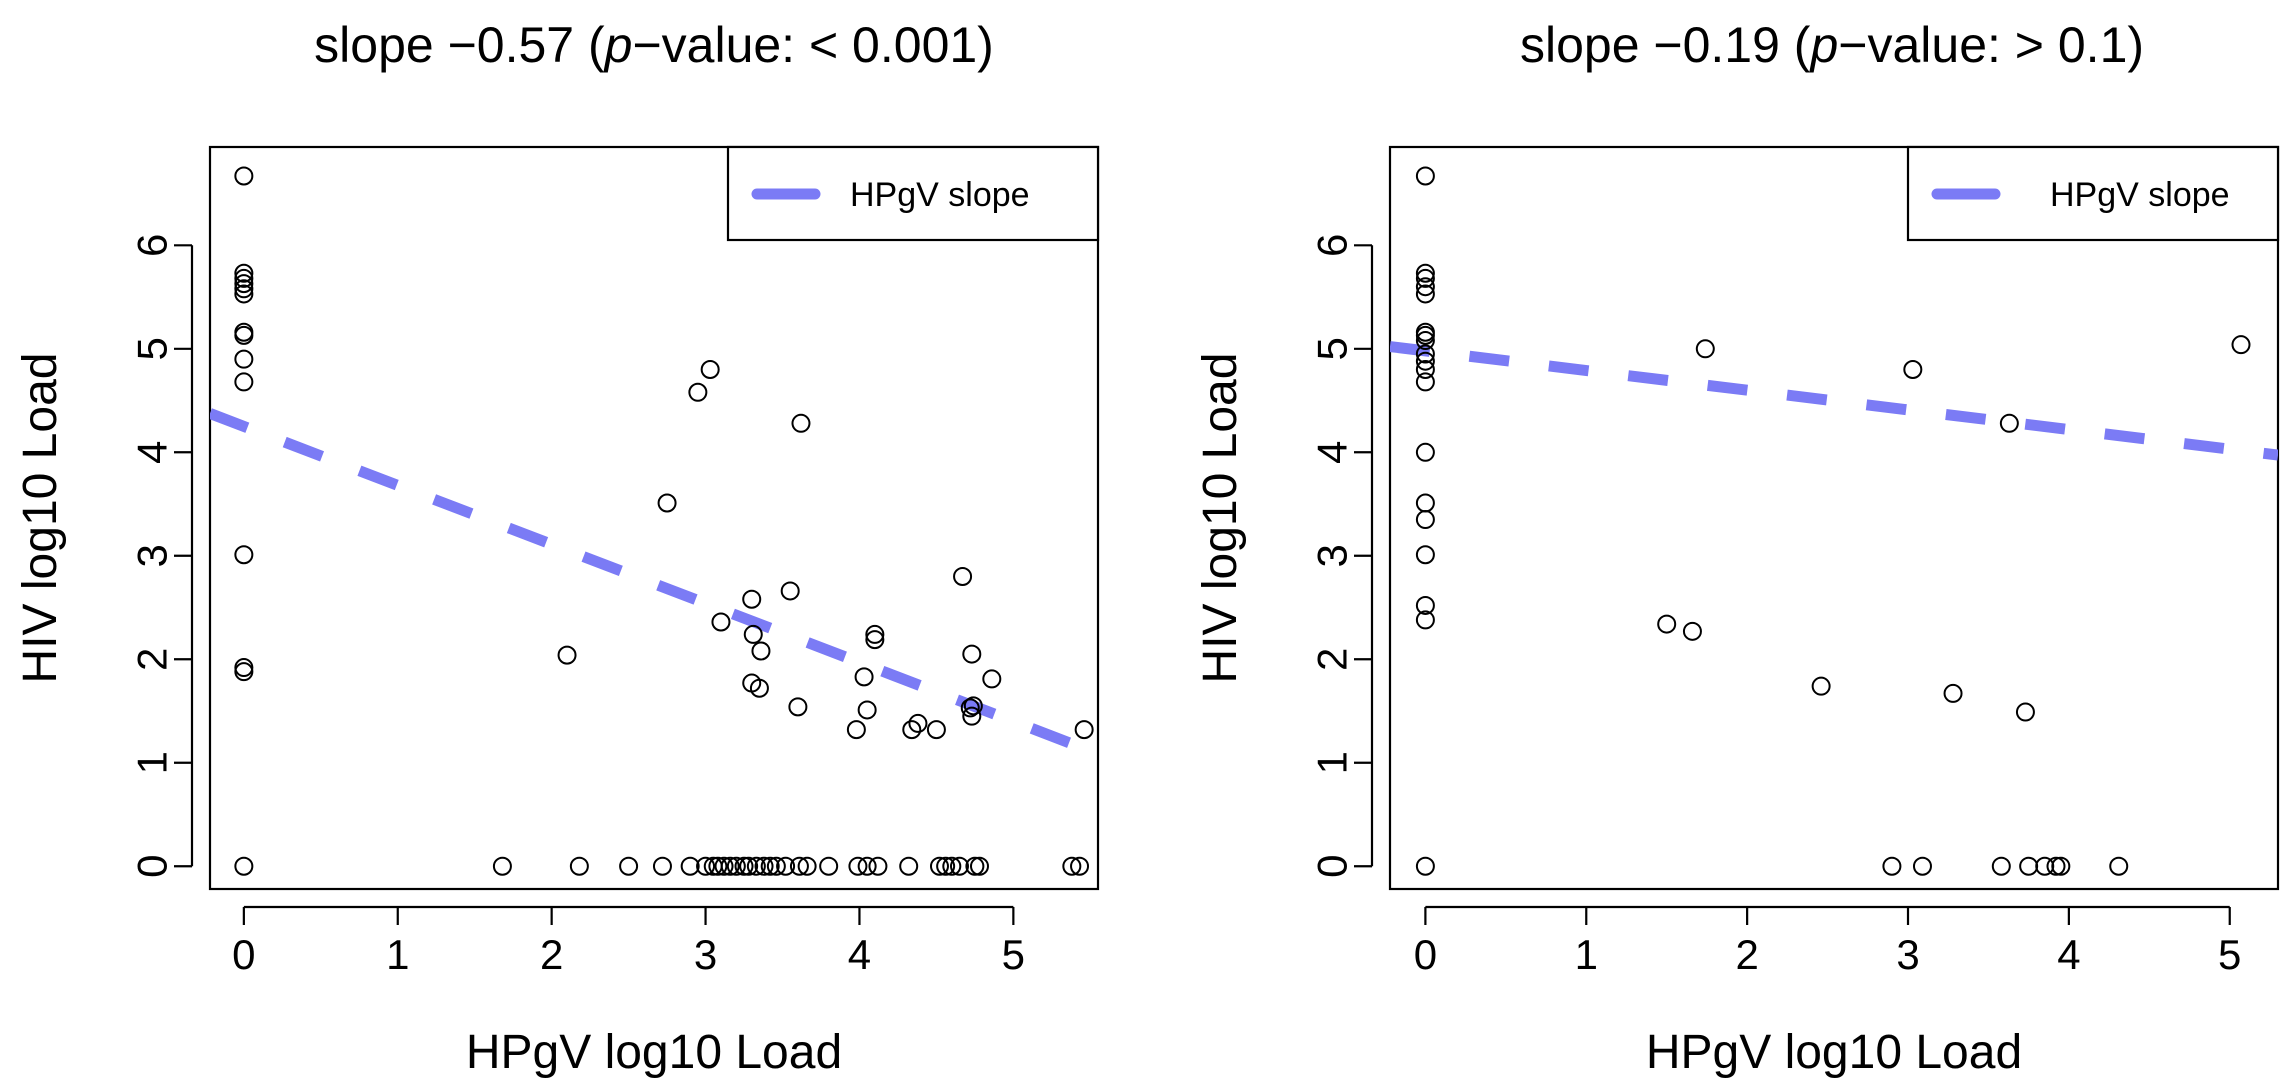 The height and width of the screenshot is (1090, 2290). Describe the element at coordinates (1832, 45) in the screenshot. I see `chart-title: slope −0.19 (p−value: > 0.1)` at that location.